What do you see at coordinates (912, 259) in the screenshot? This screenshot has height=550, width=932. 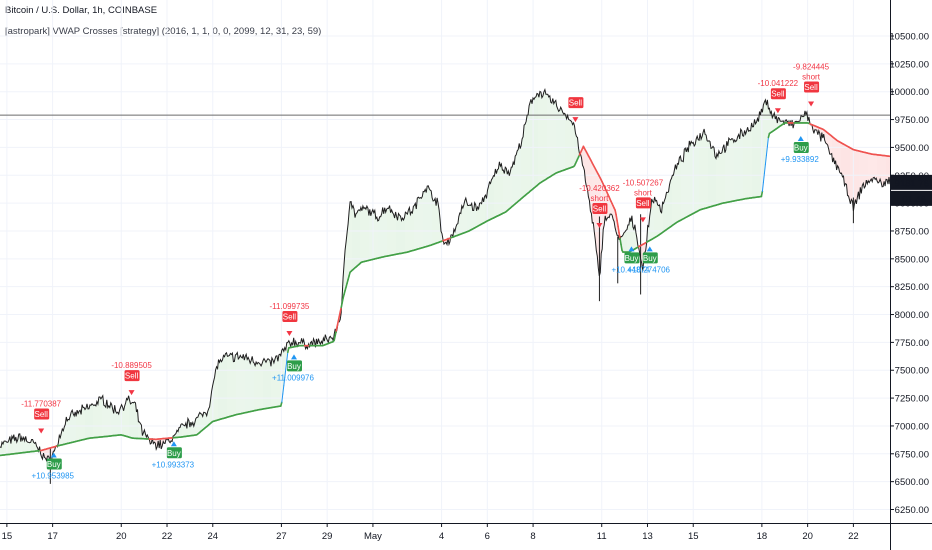 I see `price-tick-label: 8500.00` at bounding box center [912, 259].